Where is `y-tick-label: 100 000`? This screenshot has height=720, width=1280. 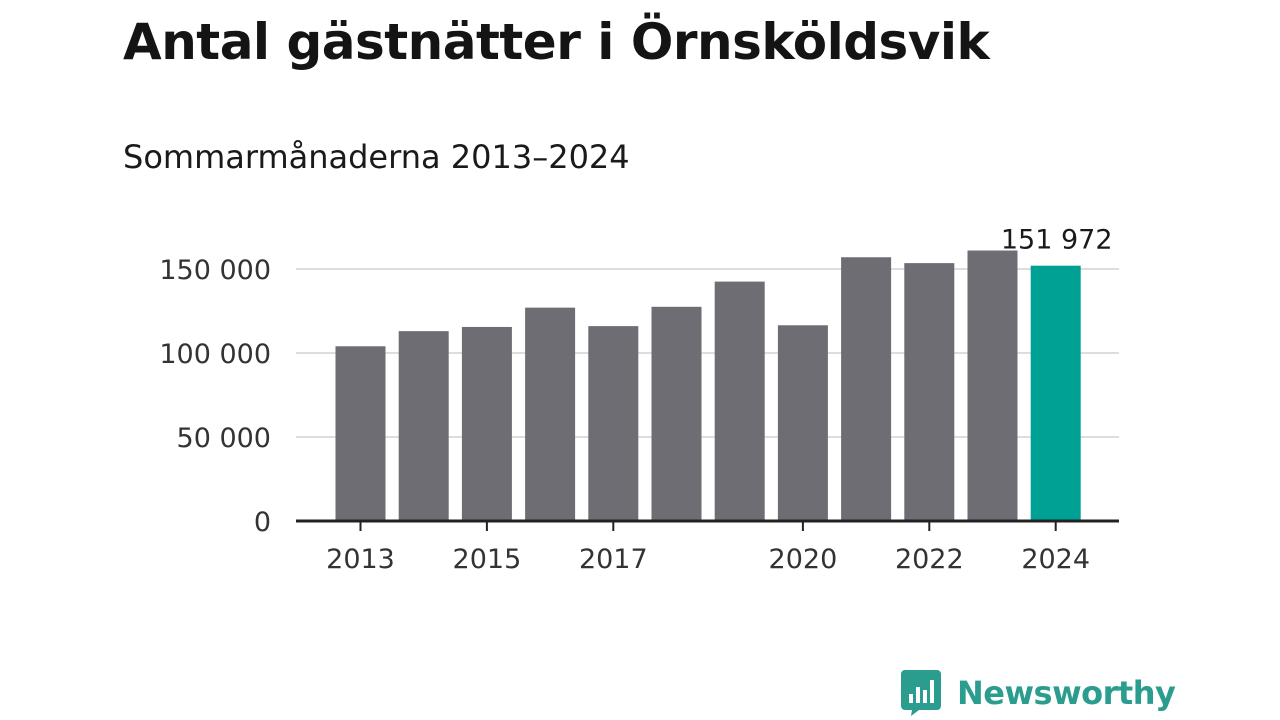 y-tick-label: 100 000 is located at coordinates (215, 354).